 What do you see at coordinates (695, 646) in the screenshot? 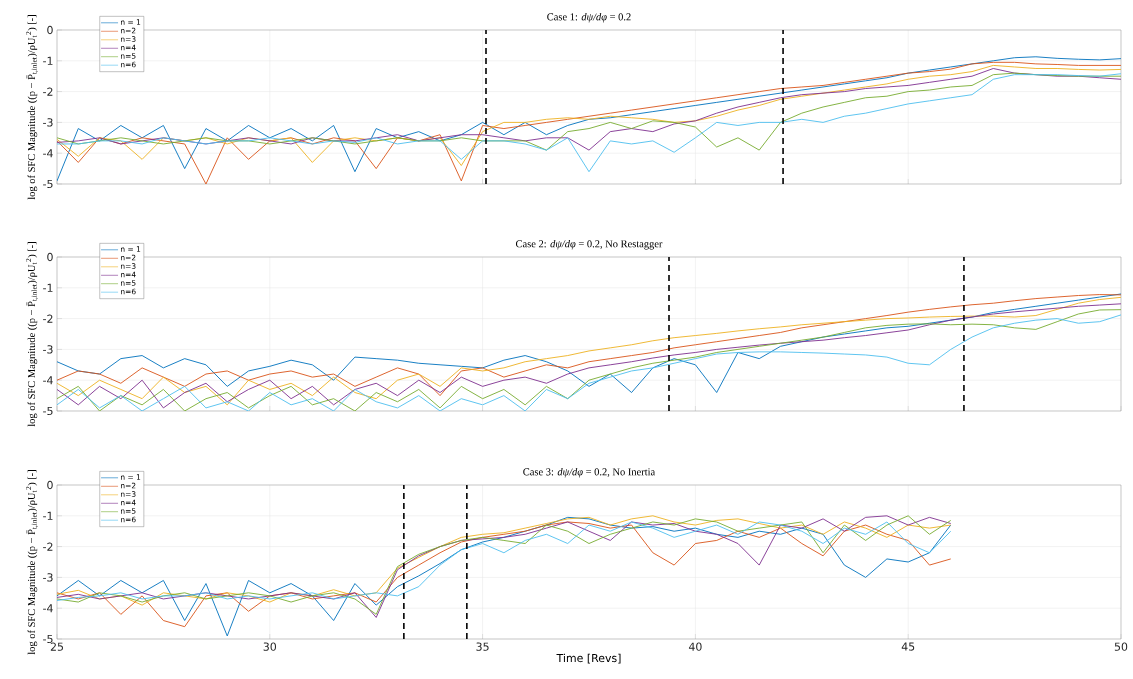
I see `x-tick-label: 40` at bounding box center [695, 646].